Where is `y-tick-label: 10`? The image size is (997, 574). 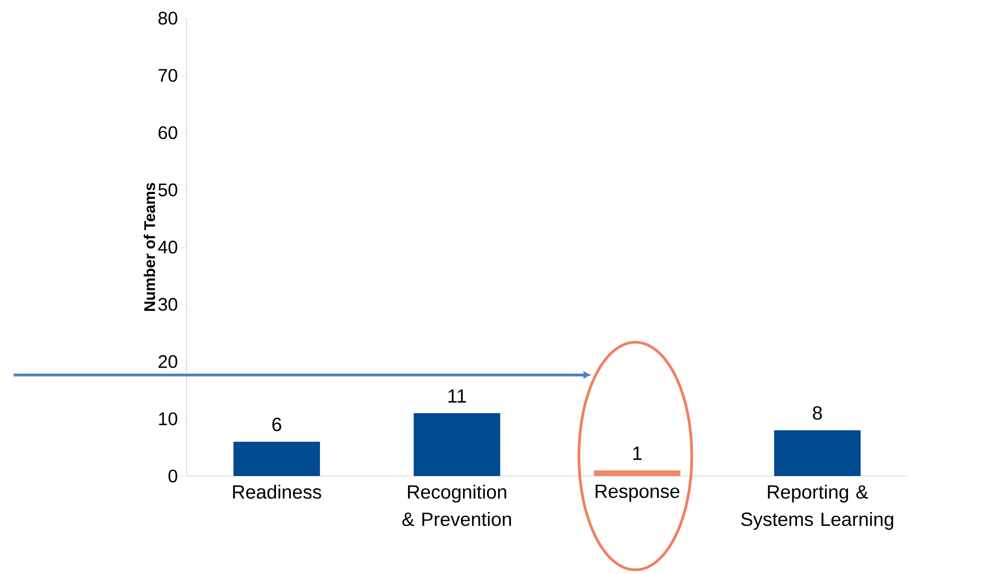
y-tick-label: 10 is located at coordinates (168, 419).